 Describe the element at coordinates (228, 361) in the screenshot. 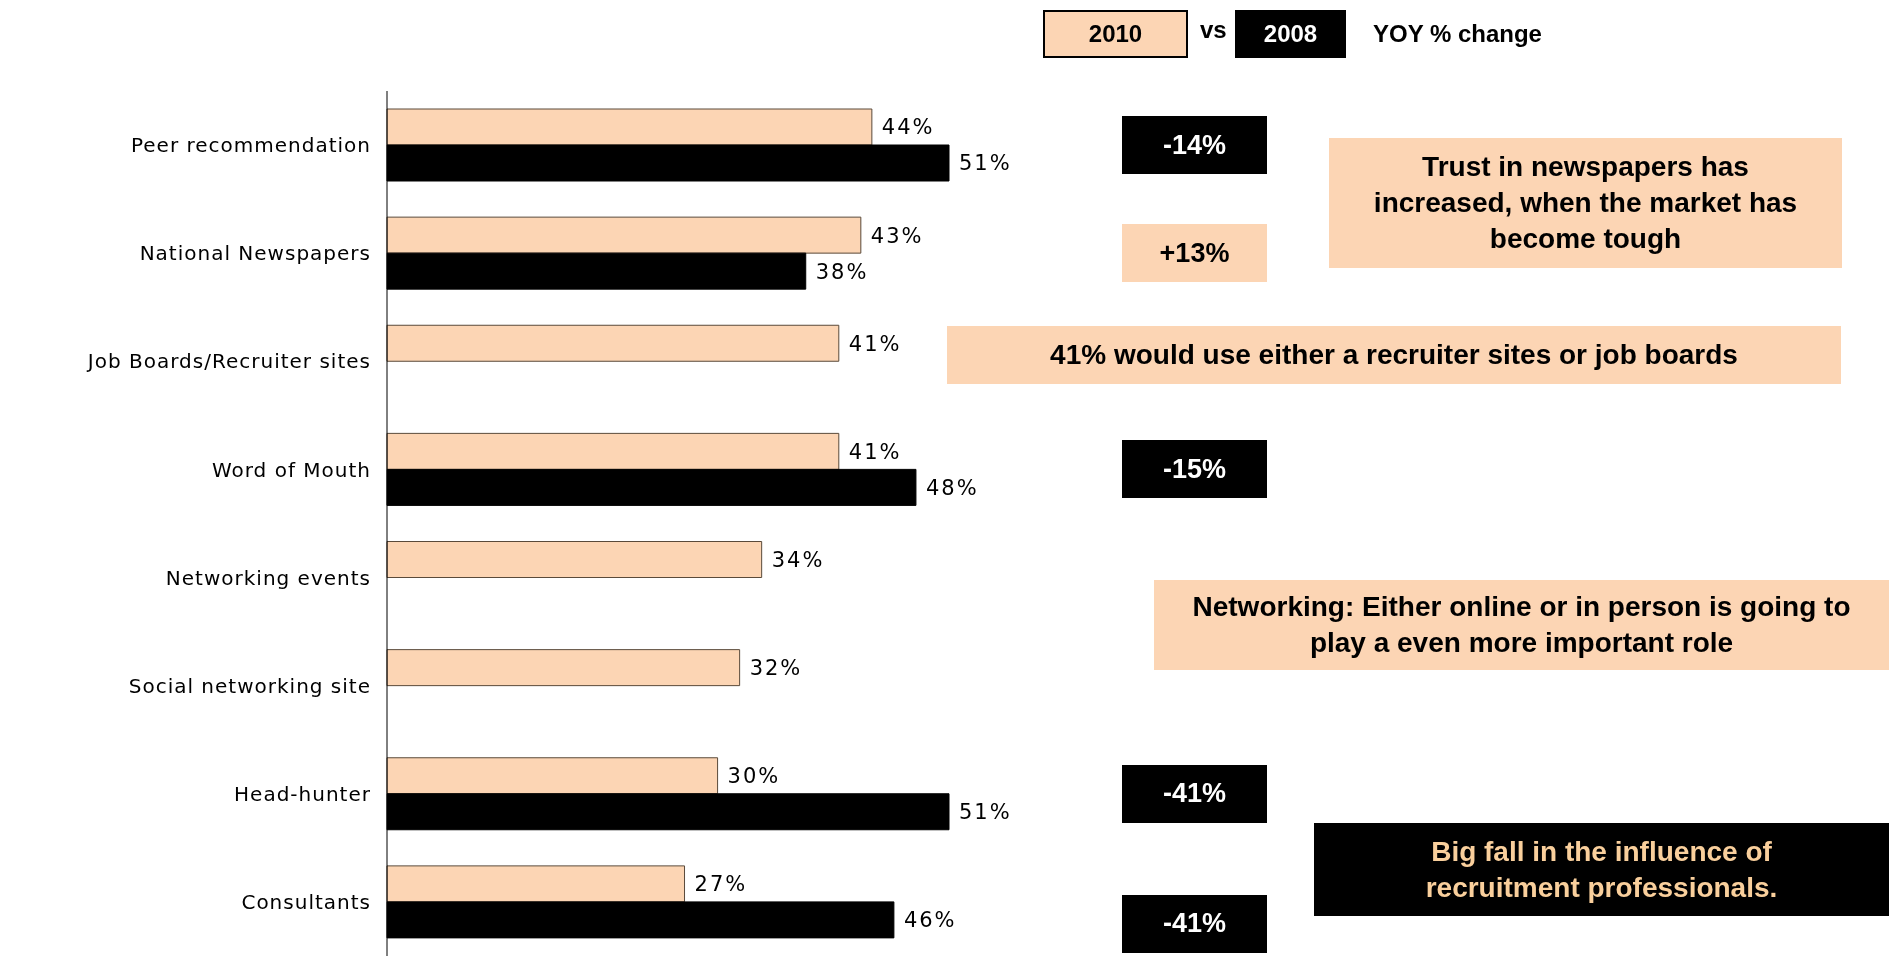

I see `y-tick-label: Job Boards/Recruiter sites` at that location.